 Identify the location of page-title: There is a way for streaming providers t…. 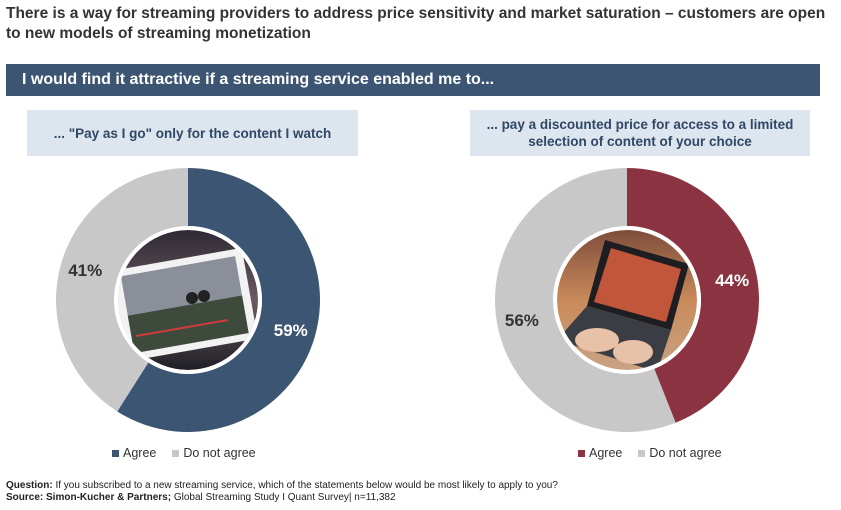
(416, 23).